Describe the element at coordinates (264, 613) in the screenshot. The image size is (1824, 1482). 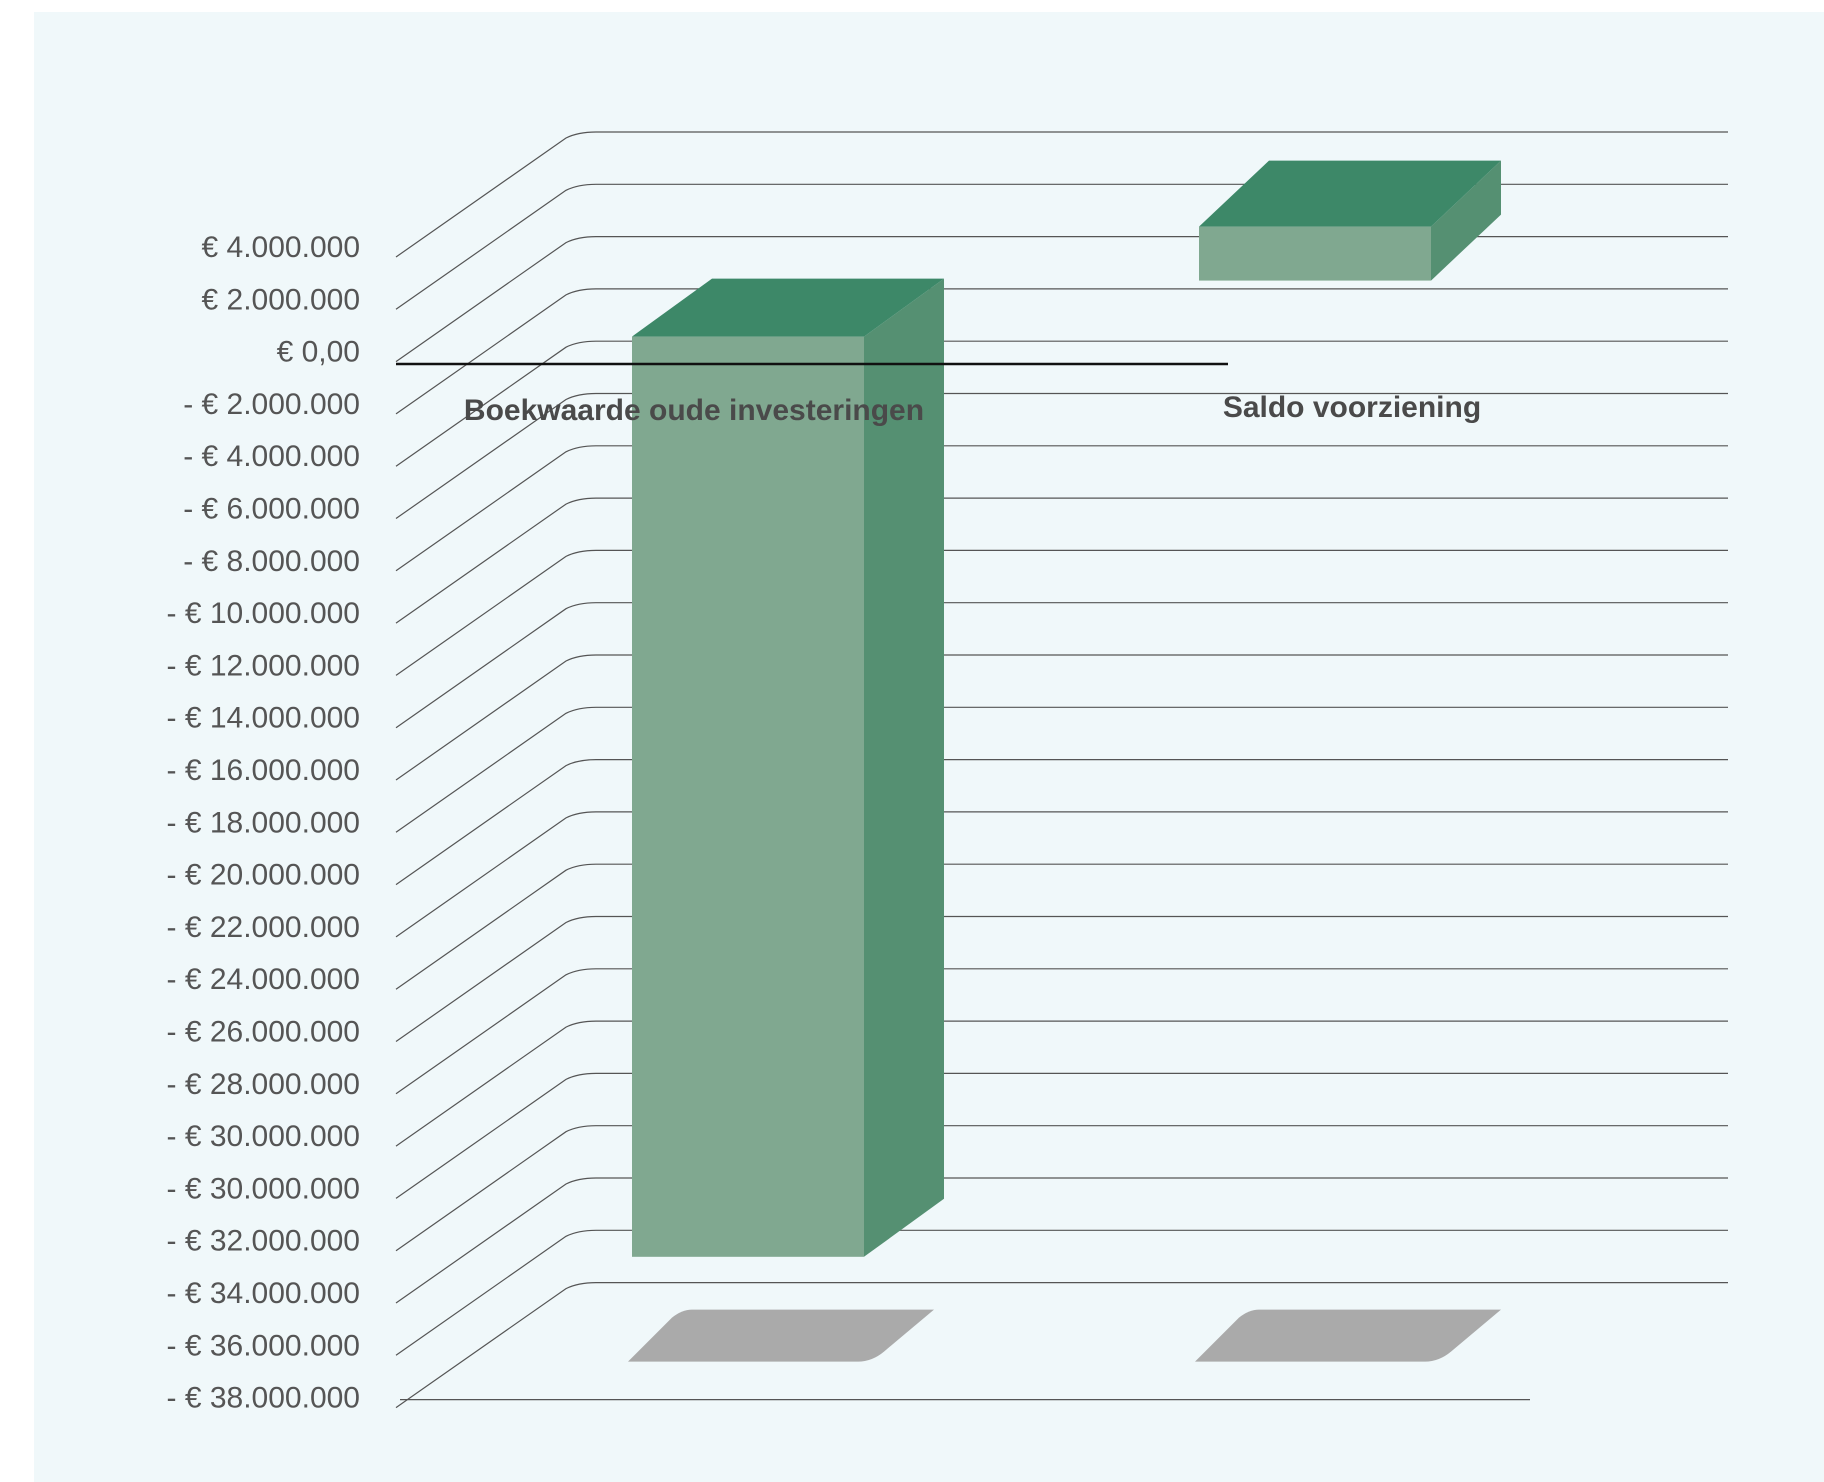
I see `y-tick-label: - € 10.000.000` at that location.